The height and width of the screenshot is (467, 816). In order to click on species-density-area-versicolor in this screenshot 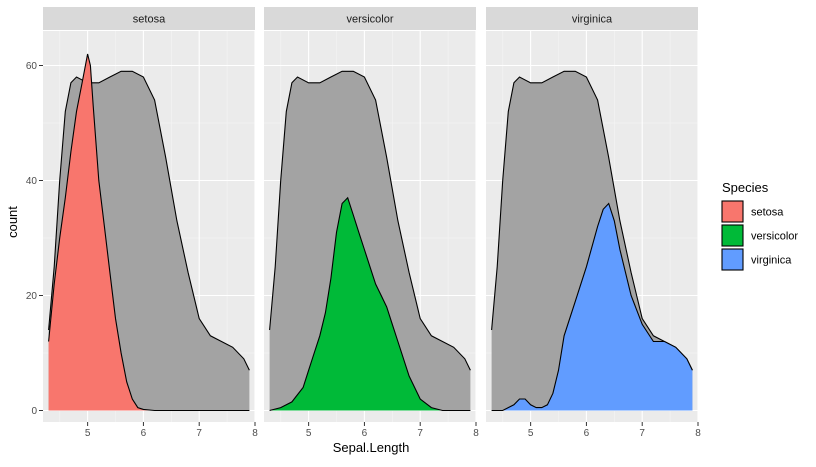, I will do `click(370, 304)`.